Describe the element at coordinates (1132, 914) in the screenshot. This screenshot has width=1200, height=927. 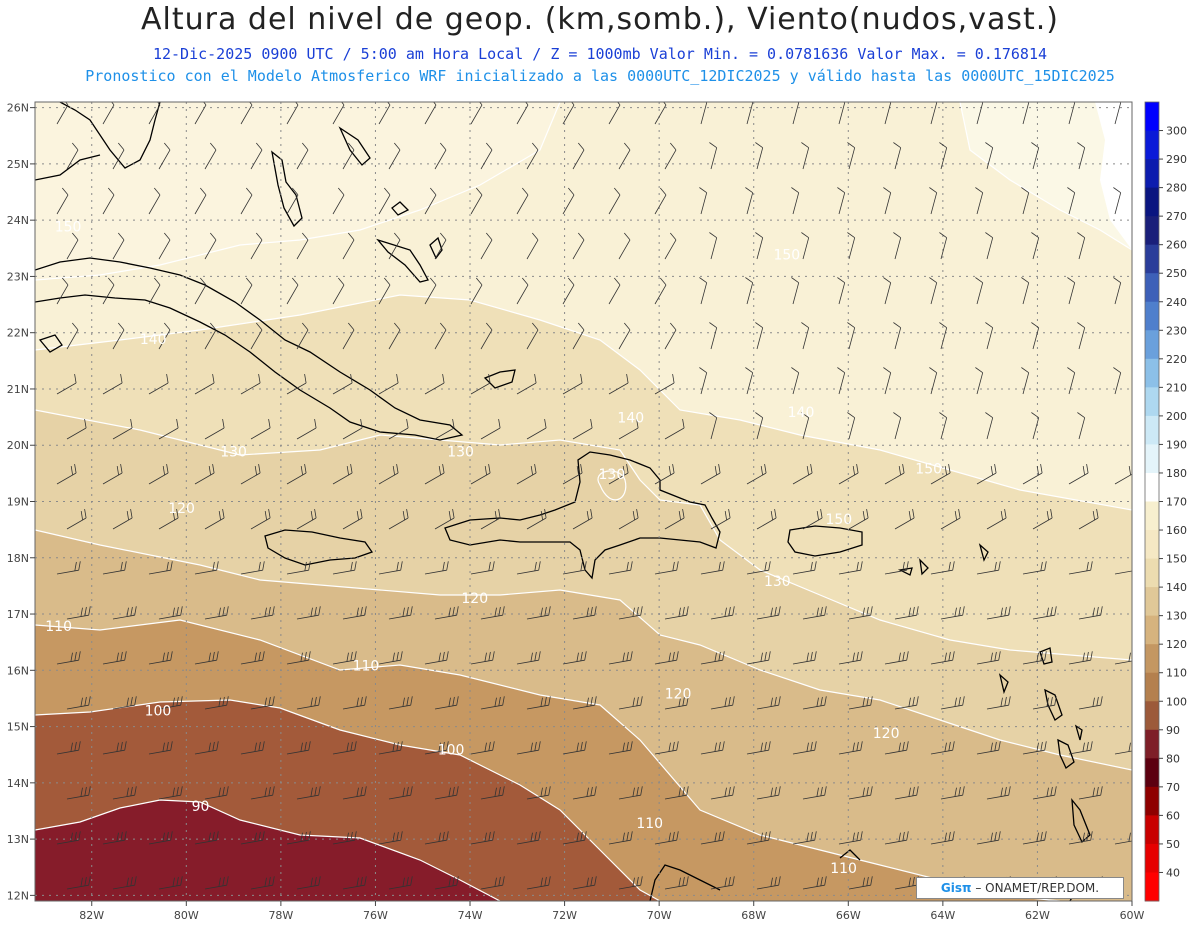
I see `lon-tick-label: 60W` at that location.